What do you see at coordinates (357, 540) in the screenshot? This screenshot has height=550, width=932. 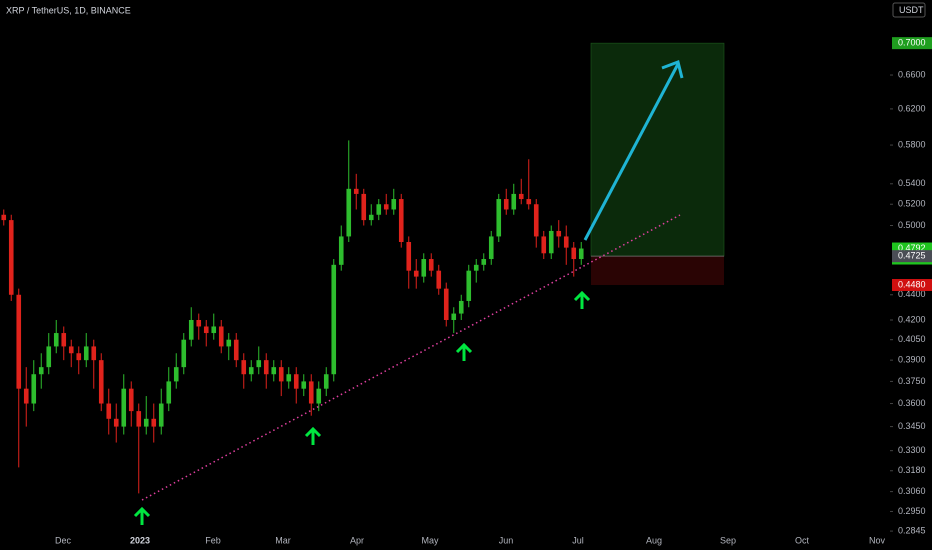 I see `x-tick-label: Apr` at bounding box center [357, 540].